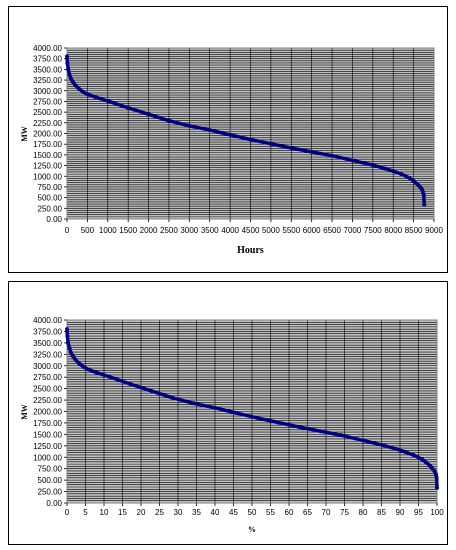 The height and width of the screenshot is (550, 456). I want to click on x-tick-label: 90, so click(400, 512).